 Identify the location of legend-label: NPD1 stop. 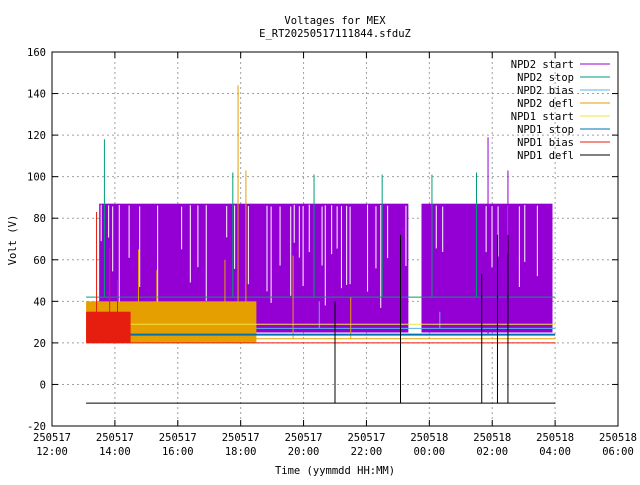
(545, 130).